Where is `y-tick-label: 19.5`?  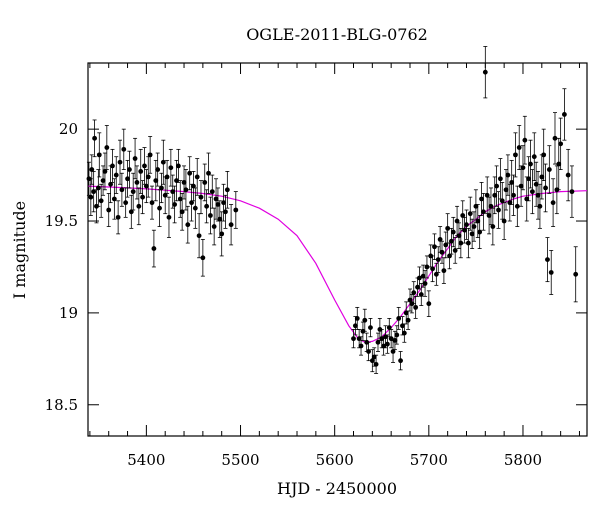 y-tick-label: 19.5 is located at coordinates (61, 221).